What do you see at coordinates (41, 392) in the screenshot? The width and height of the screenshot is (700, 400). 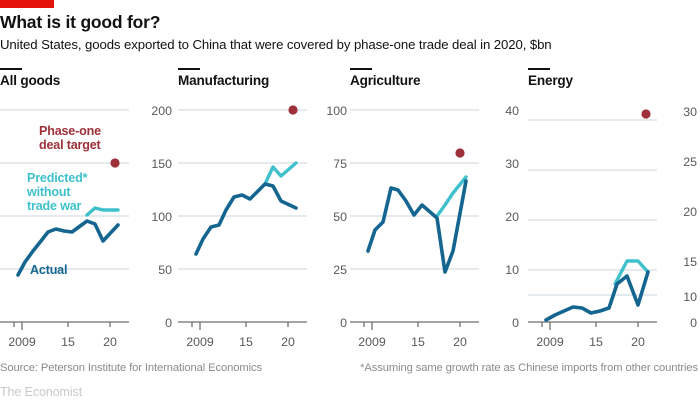 I see `brand-label: The Economist` at bounding box center [41, 392].